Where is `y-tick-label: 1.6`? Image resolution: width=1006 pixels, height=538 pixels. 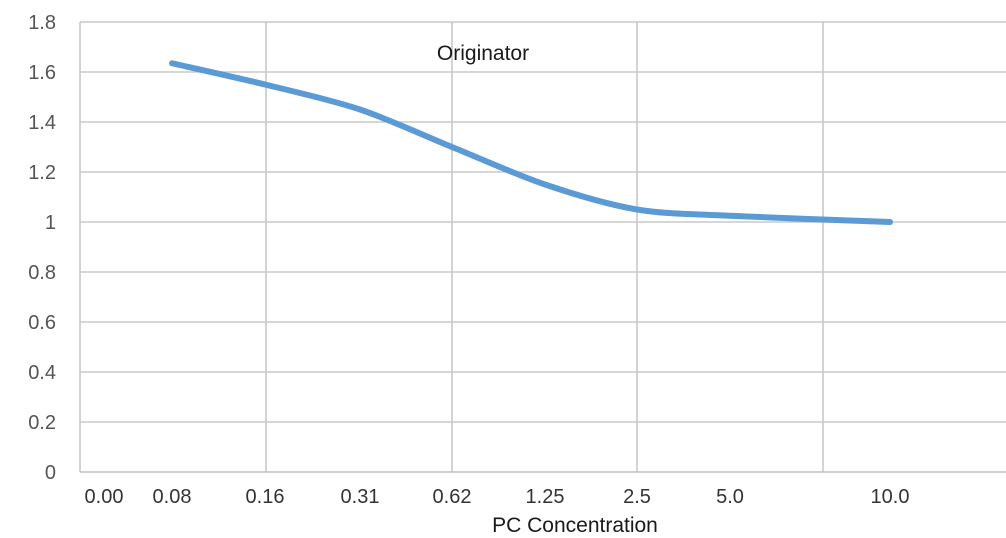
y-tick-label: 1.6 is located at coordinates (42, 73).